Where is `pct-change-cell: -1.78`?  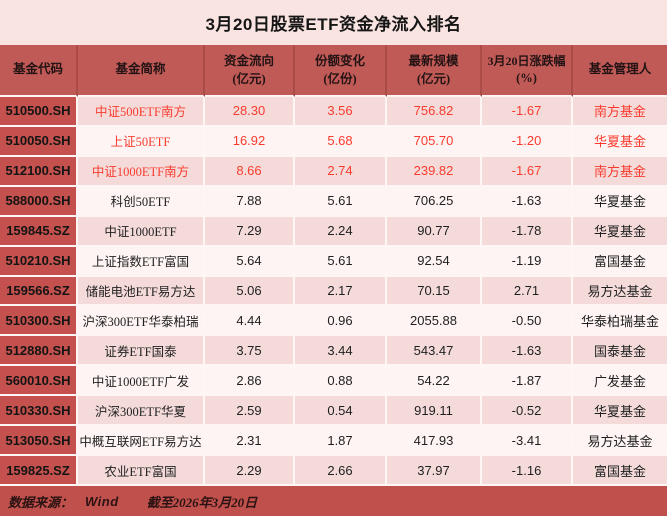
pct-change-cell: -1.78 is located at coordinates (527, 231).